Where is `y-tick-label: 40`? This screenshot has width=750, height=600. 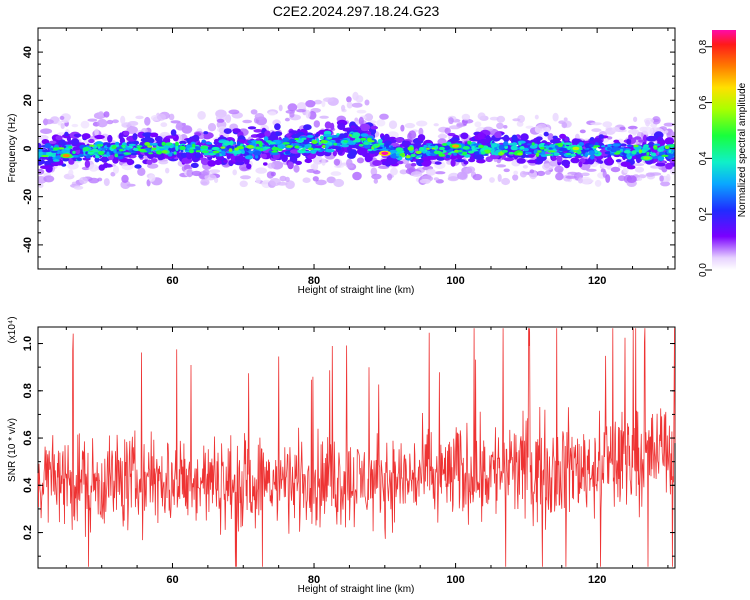
y-tick-label: 40 is located at coordinates (28, 52).